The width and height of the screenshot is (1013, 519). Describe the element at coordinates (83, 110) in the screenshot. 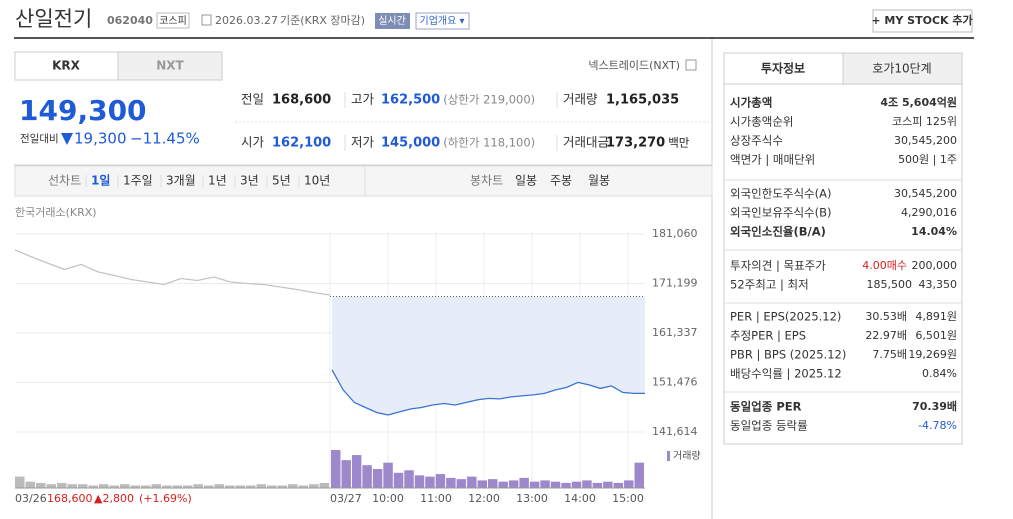

I see `current-price: 149,300` at that location.